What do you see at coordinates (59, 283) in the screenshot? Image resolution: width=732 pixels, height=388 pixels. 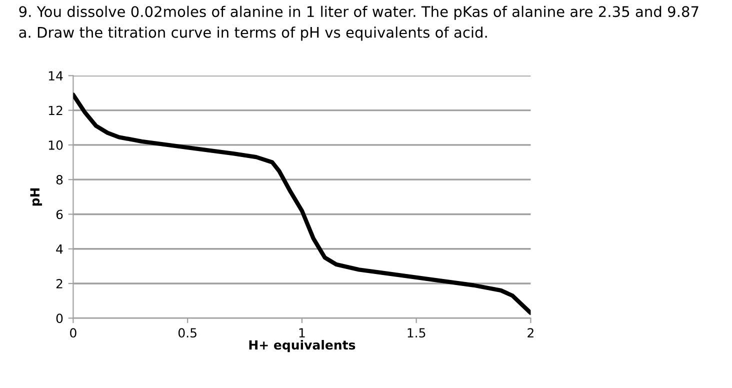 I see `y-tick-label: 2` at bounding box center [59, 283].